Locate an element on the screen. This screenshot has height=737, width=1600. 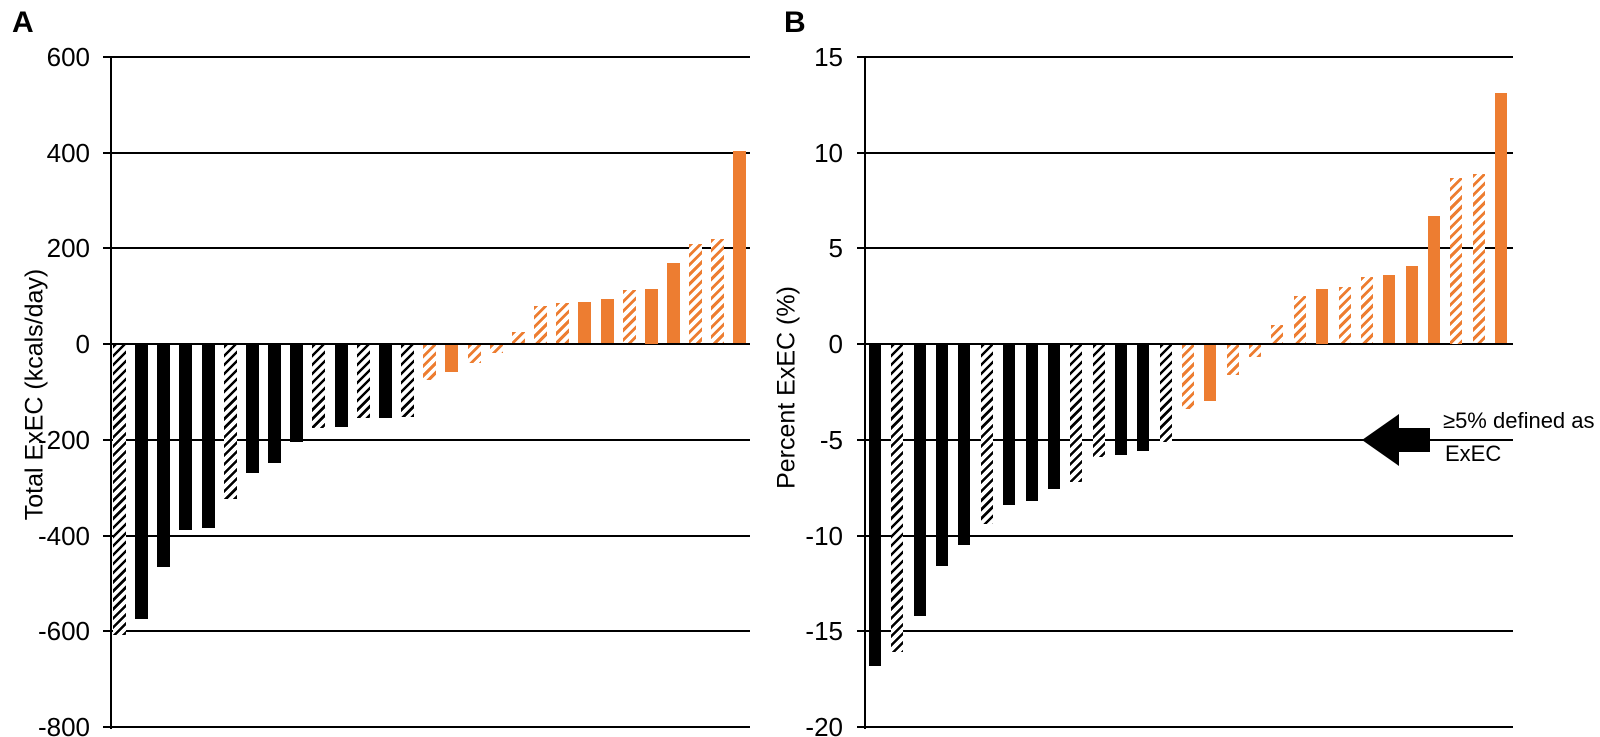
gridline-b--10 is located at coordinates (1188, 536).